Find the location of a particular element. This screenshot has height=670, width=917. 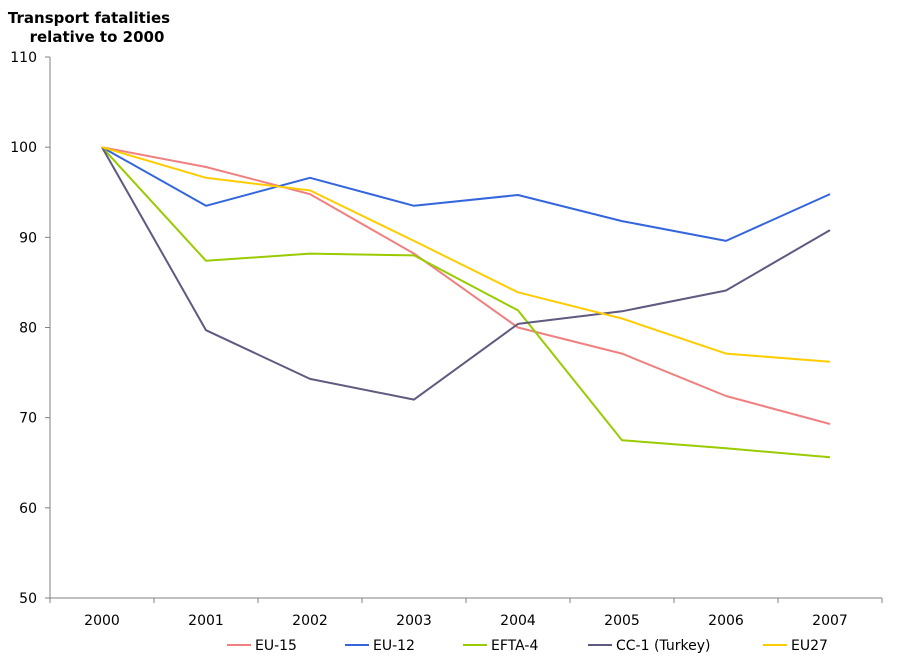

x-tick-label: 2005 is located at coordinates (622, 621).